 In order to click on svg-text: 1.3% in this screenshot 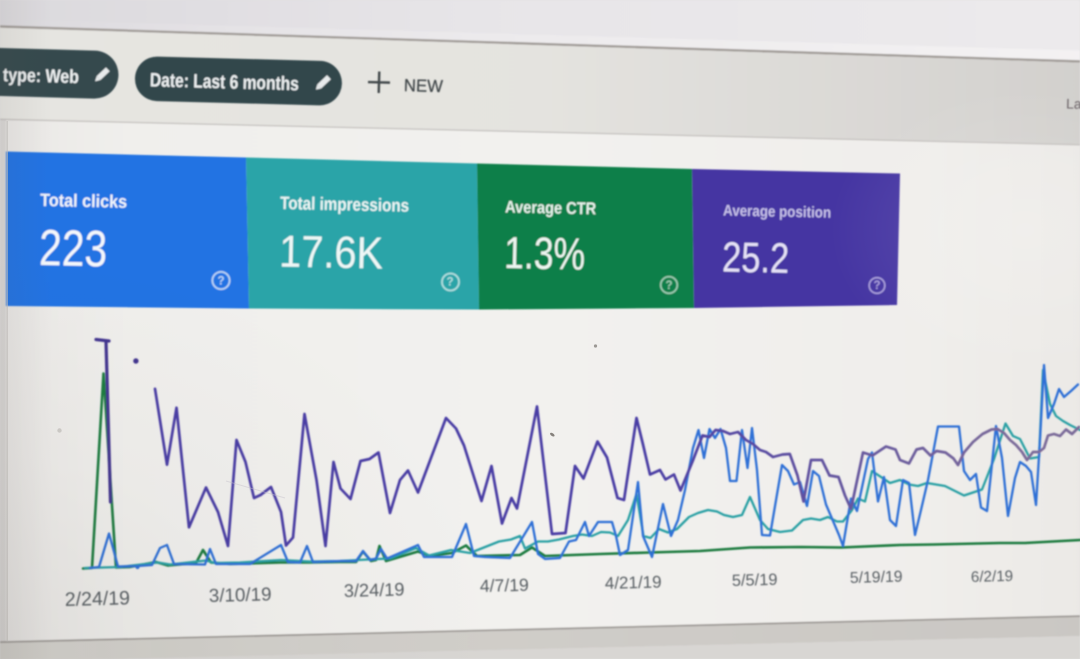, I will do `click(545, 253)`.